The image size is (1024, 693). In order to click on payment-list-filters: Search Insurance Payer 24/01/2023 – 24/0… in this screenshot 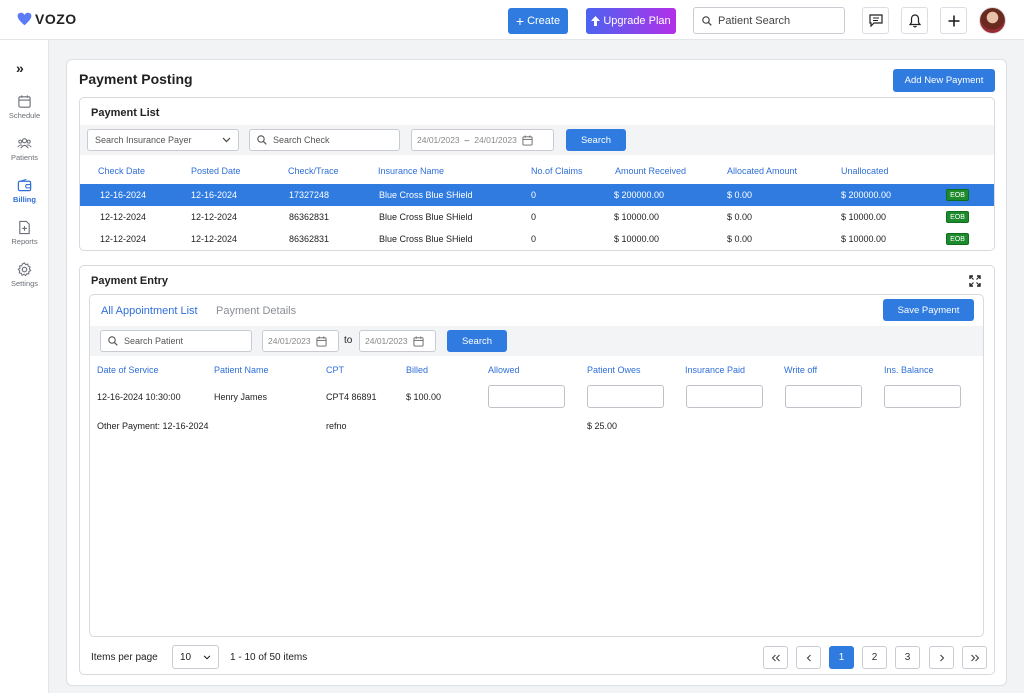, I will do `click(537, 140)`.